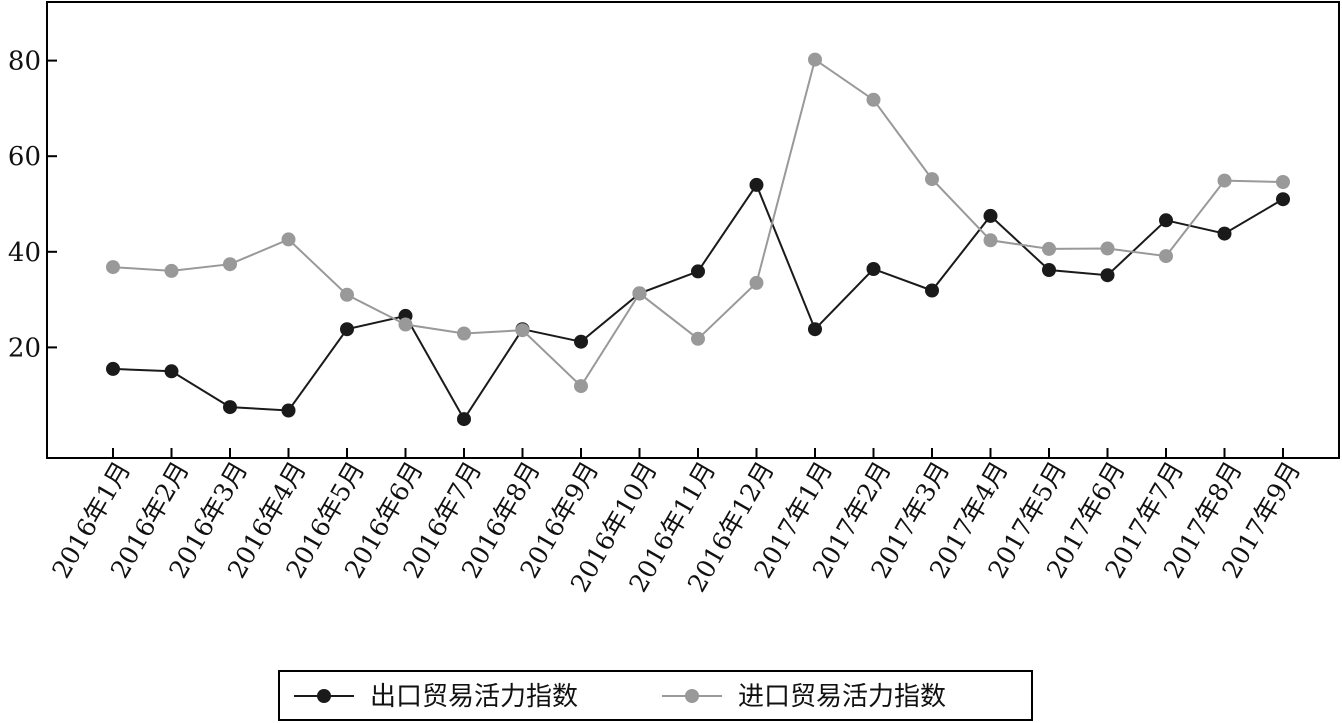 This screenshot has height=723, width=1342. What do you see at coordinates (474, 697) in the screenshot?
I see `legend-label-export: 出口贸易活力指数` at bounding box center [474, 697].